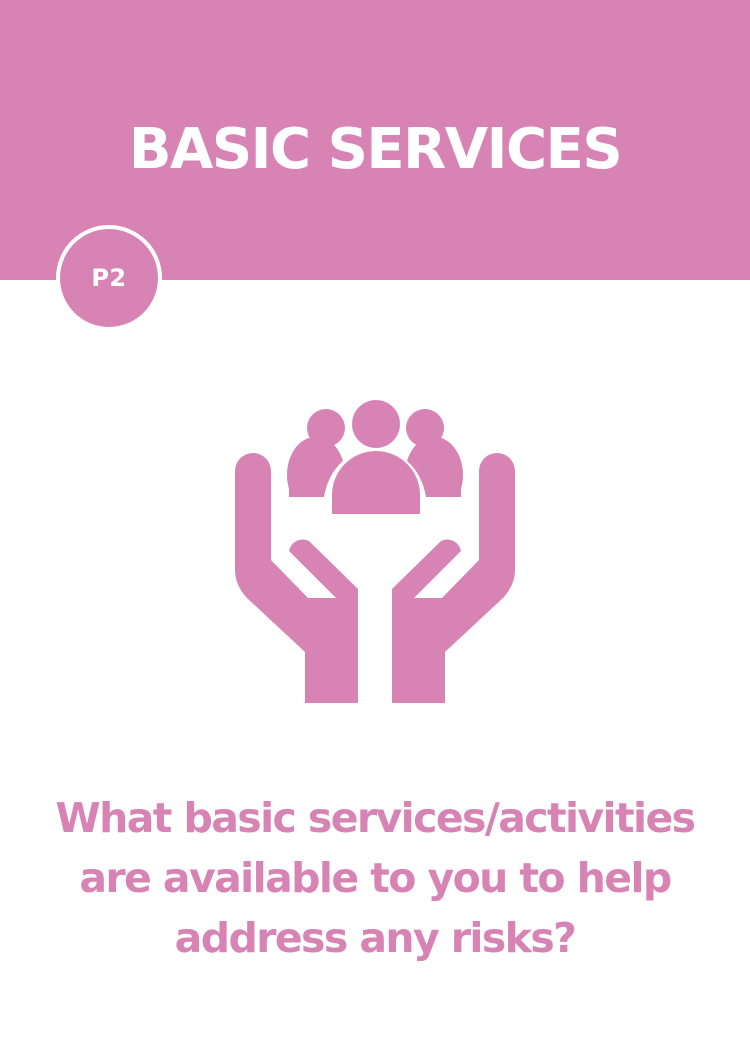 The image size is (750, 1050). I want to click on card-code-badge: P2, so click(109, 278).